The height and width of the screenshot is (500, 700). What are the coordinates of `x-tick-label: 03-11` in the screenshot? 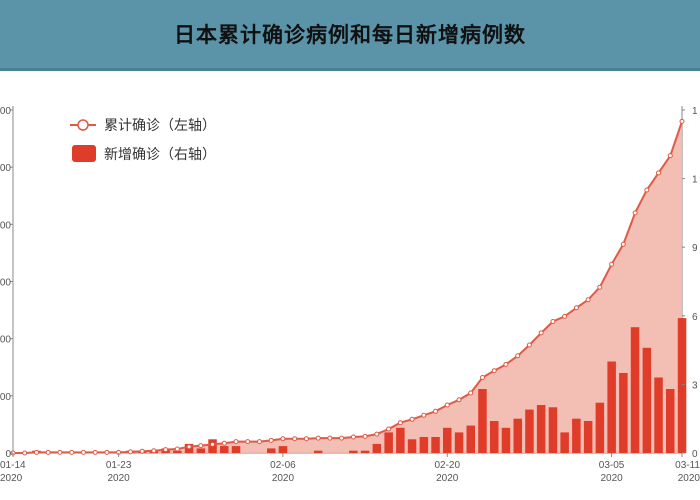 It's located at (687, 465).